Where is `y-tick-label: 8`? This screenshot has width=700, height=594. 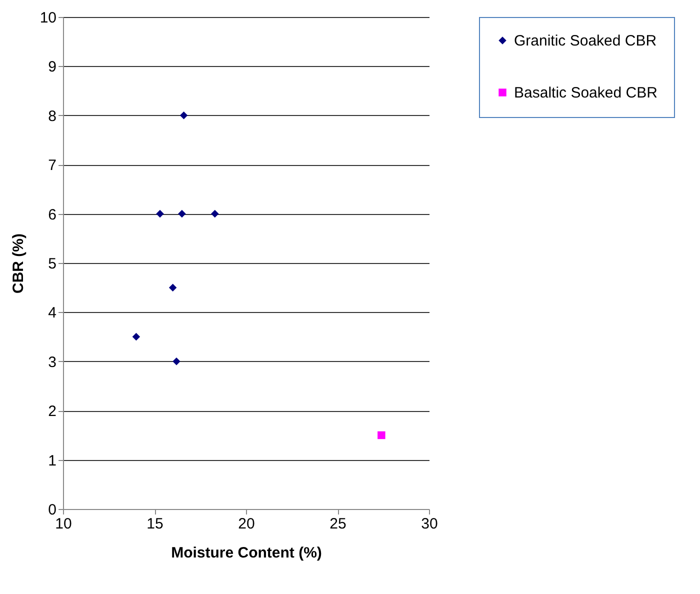
y-tick-label: 8 is located at coordinates (52, 116).